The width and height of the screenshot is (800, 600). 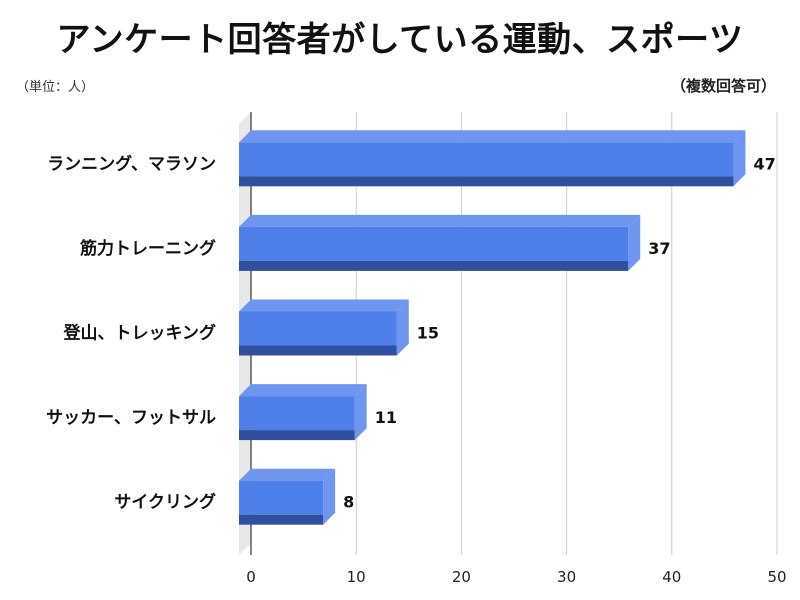 I want to click on value-label-4: 11, so click(x=386, y=417).